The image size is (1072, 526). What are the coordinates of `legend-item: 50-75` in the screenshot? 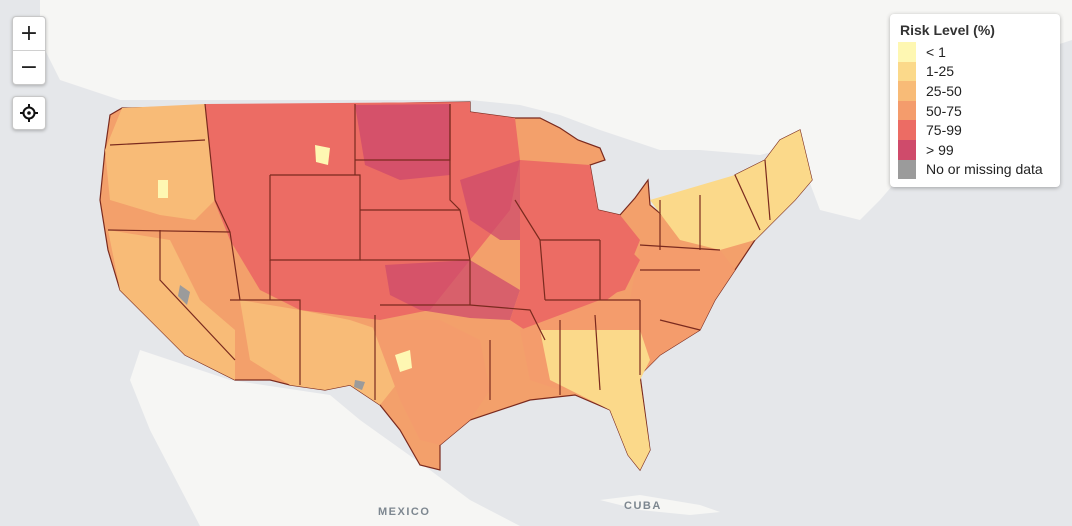 It's located at (974, 110).